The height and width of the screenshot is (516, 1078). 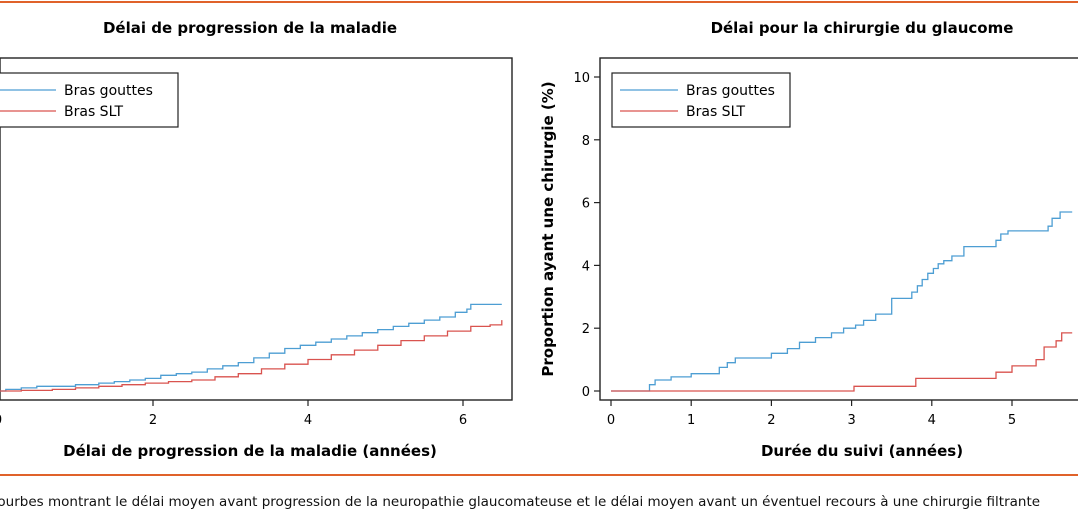 I want to click on disease-legend-box, so click(x=89, y=100).